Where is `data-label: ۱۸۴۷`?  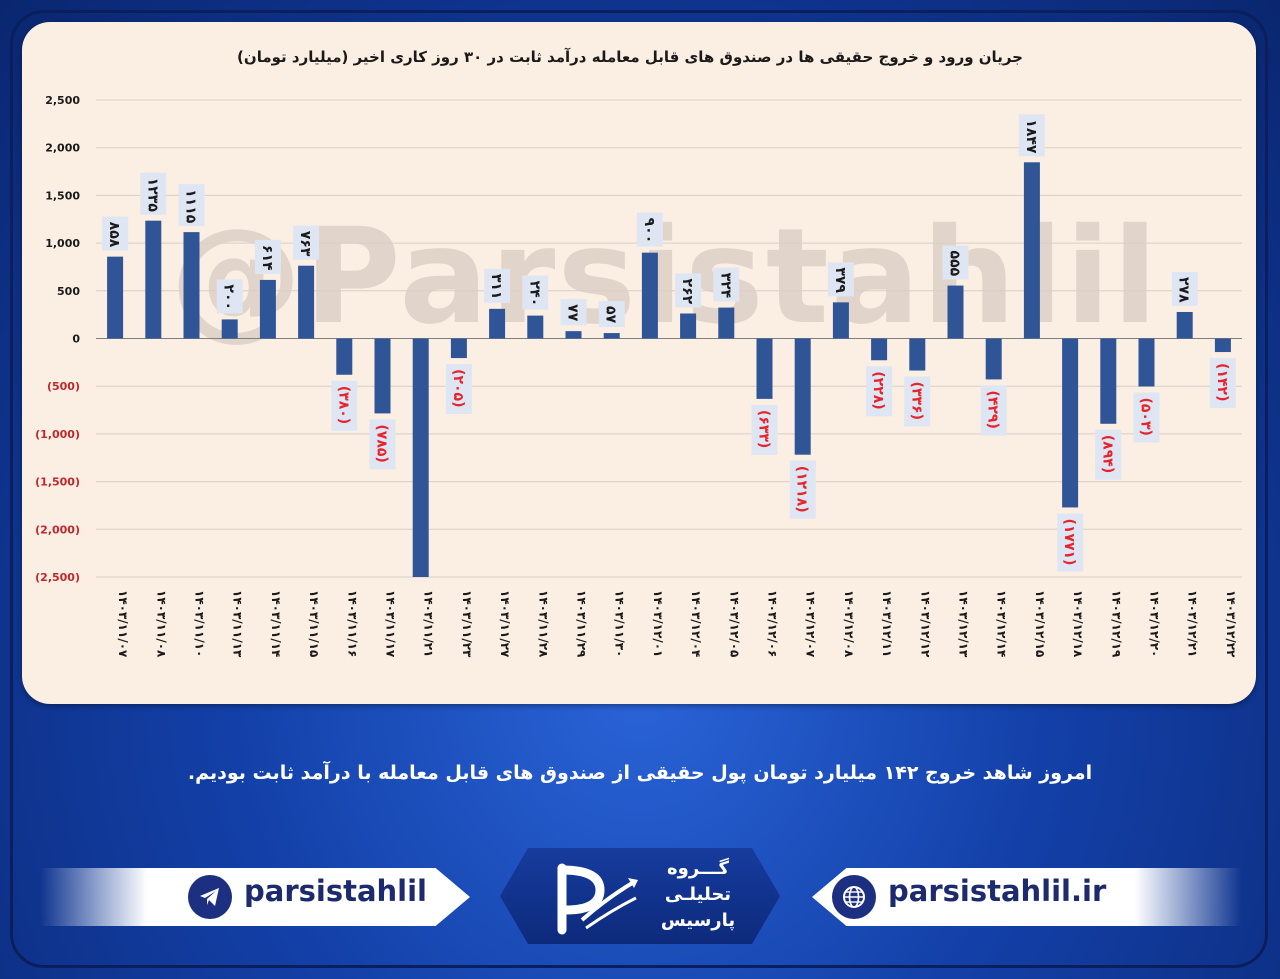
data-label: ۱۸۴۷ is located at coordinates (1031, 136).